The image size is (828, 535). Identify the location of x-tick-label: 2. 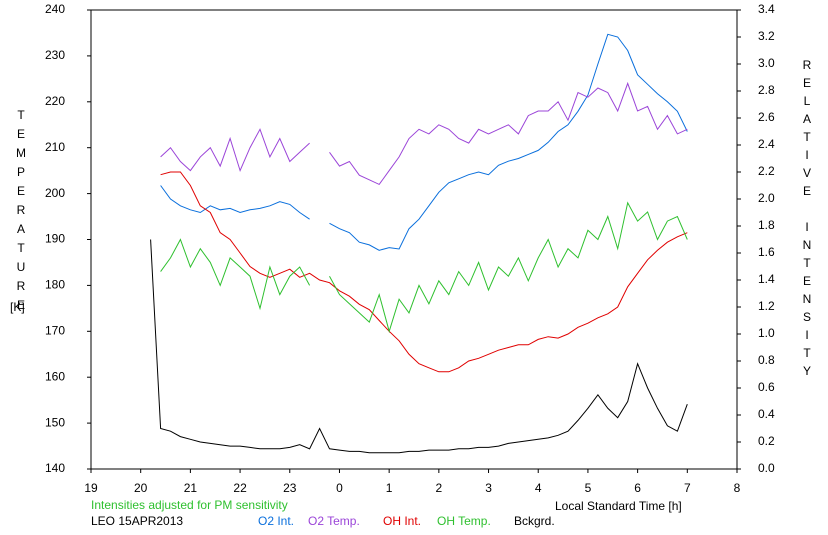
(439, 488).